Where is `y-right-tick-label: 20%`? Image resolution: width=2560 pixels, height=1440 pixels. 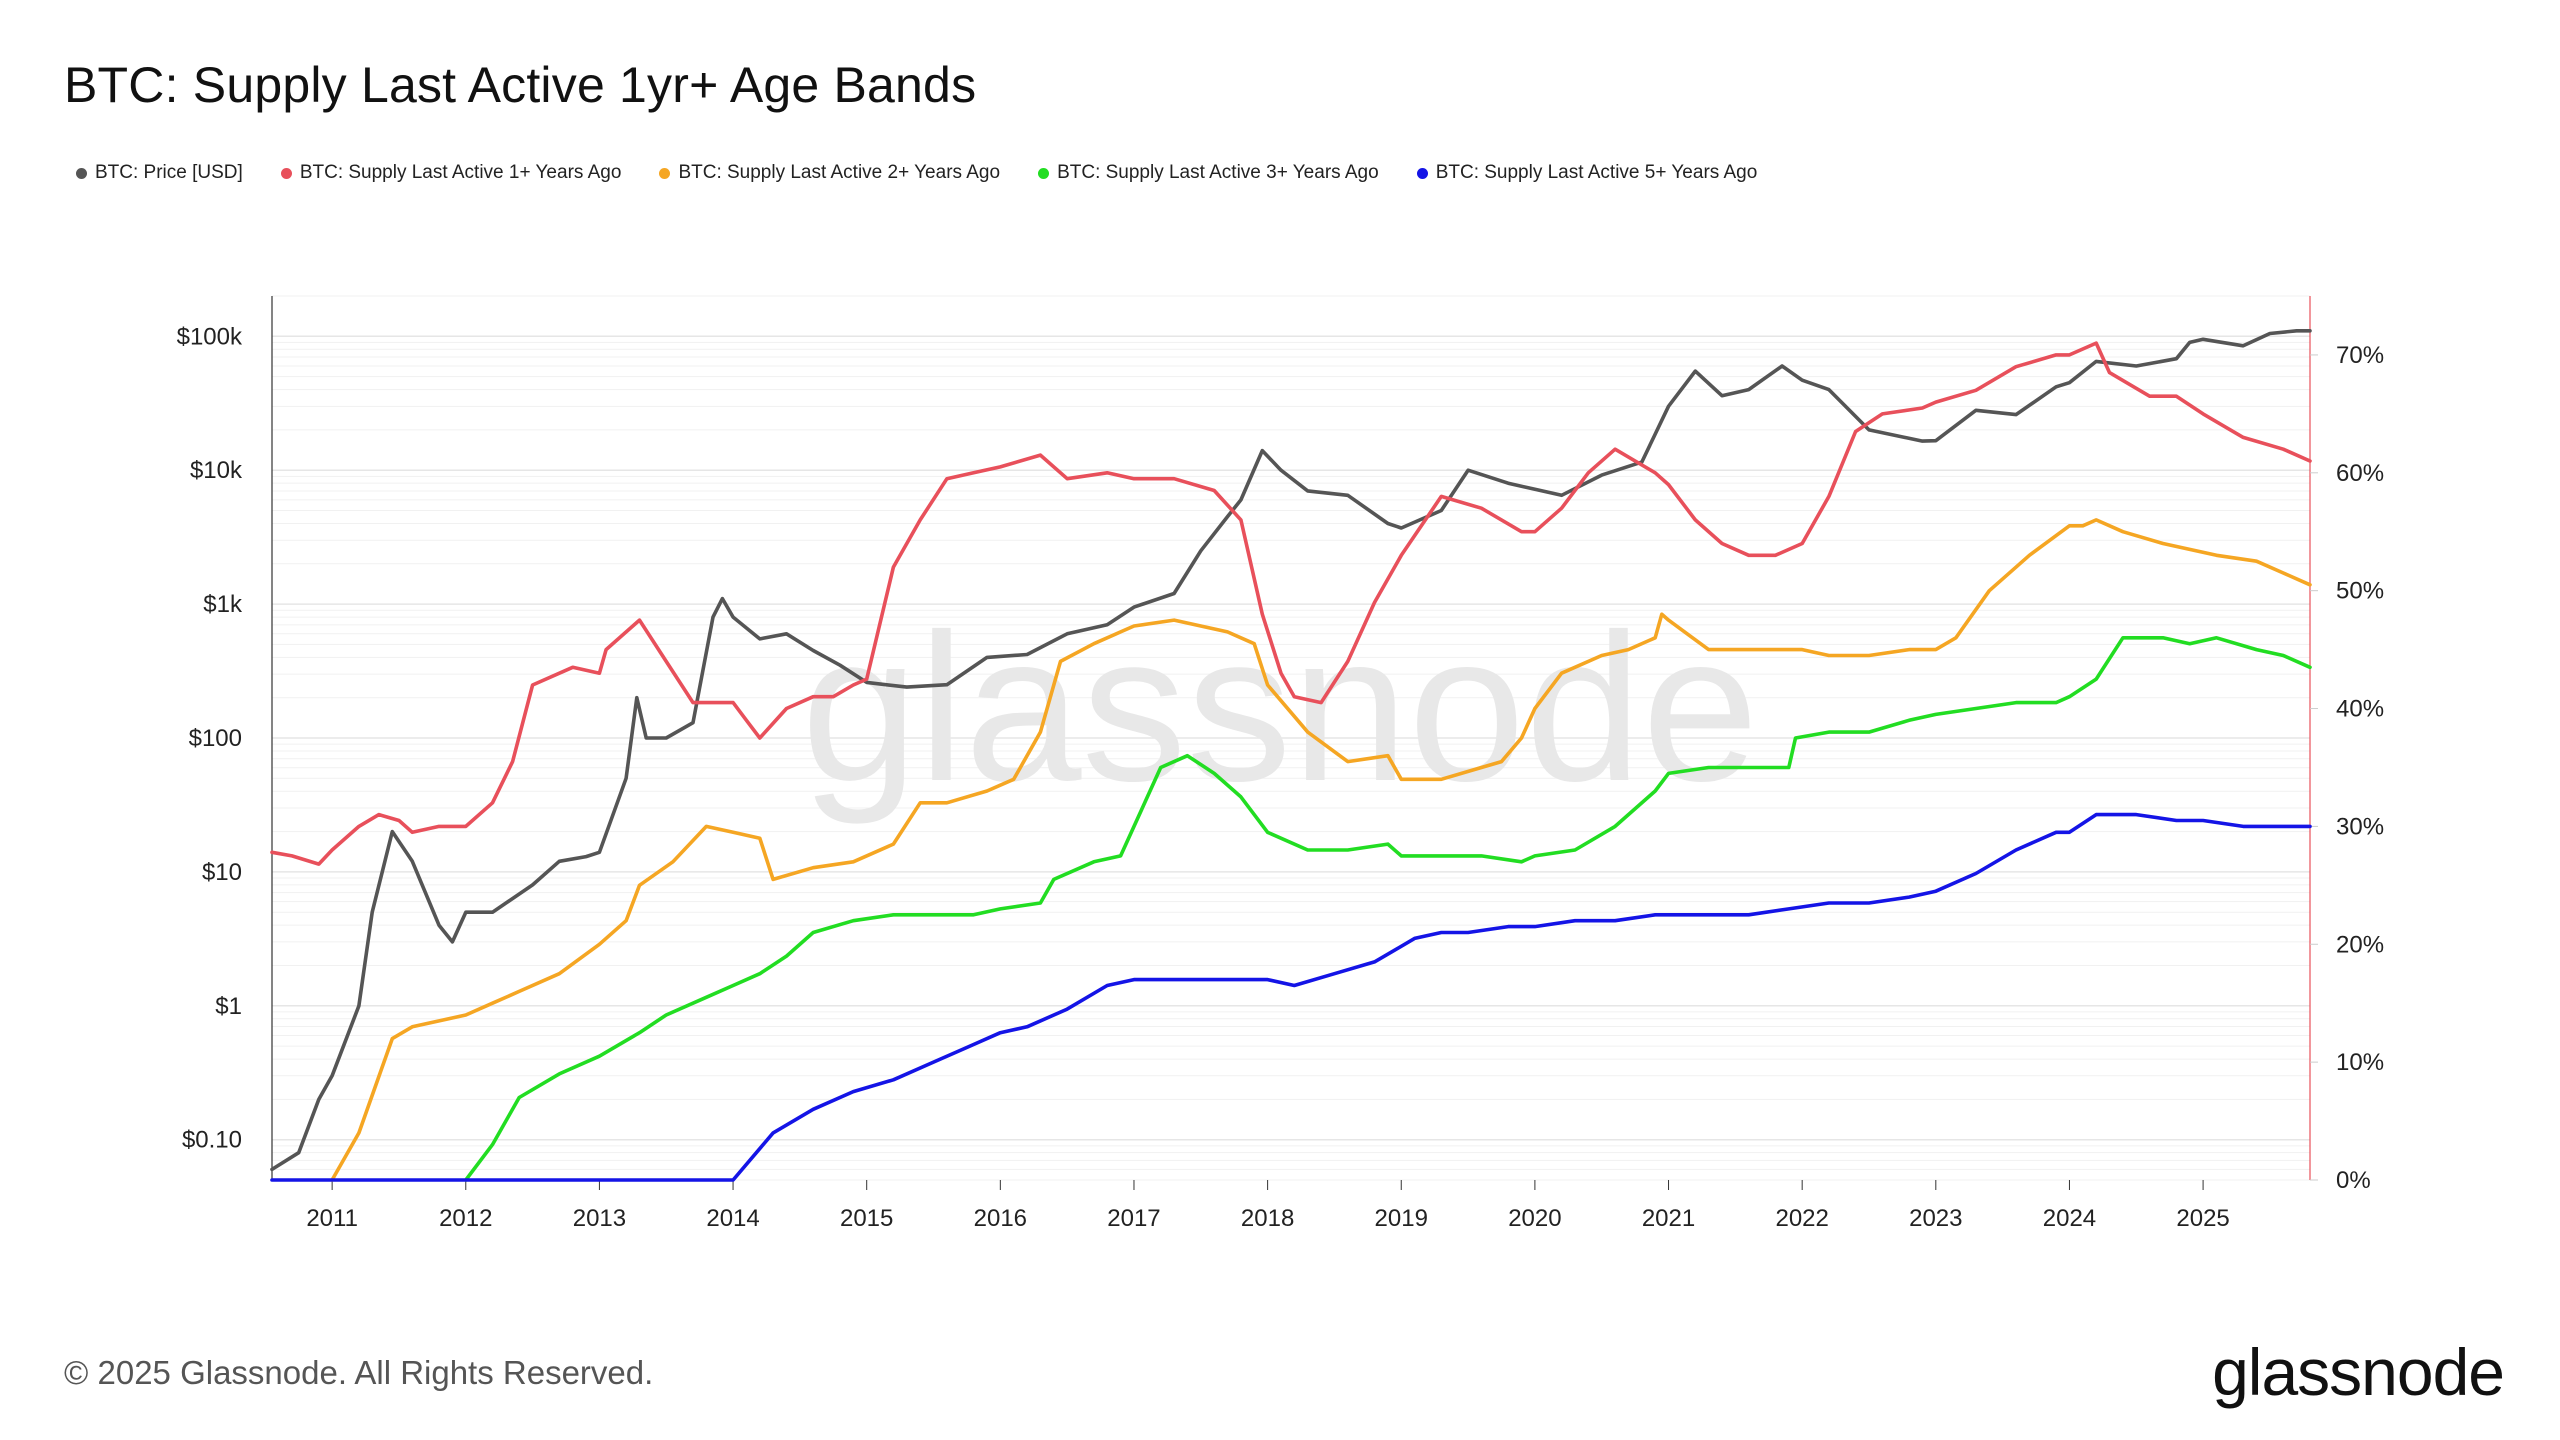 y-right-tick-label: 20% is located at coordinates (2360, 944).